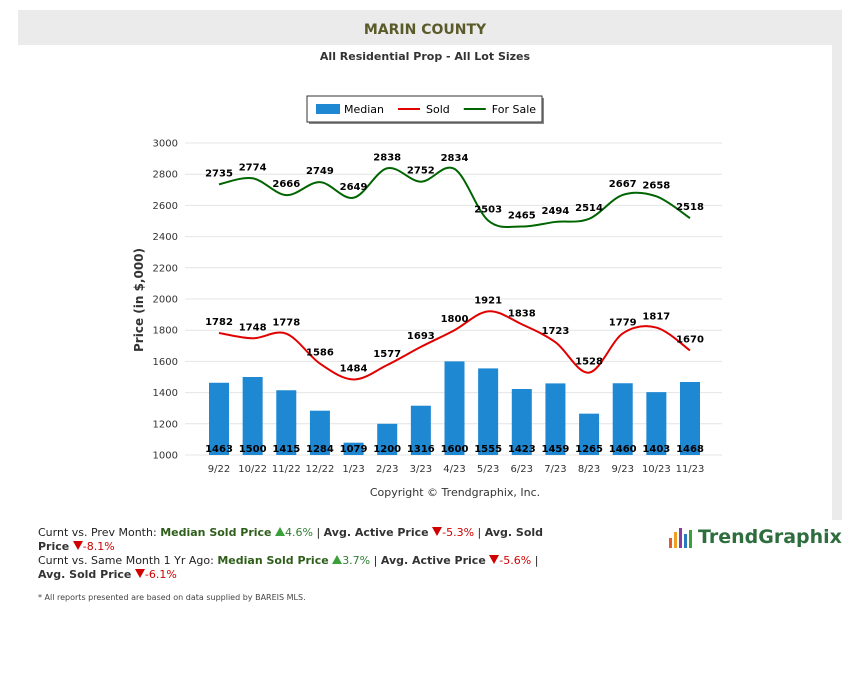 Image resolution: width=850 pixels, height=700 pixels. What do you see at coordinates (455, 492) in the screenshot?
I see `copyright: Copyright © Trendgraphix, Inc.` at bounding box center [455, 492].